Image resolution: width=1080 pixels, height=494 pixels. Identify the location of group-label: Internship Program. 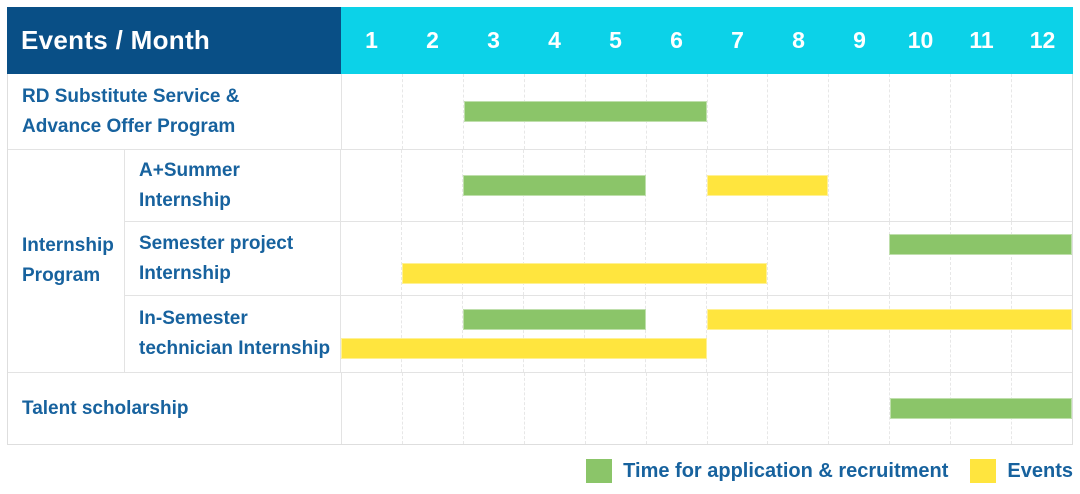
(66, 261).